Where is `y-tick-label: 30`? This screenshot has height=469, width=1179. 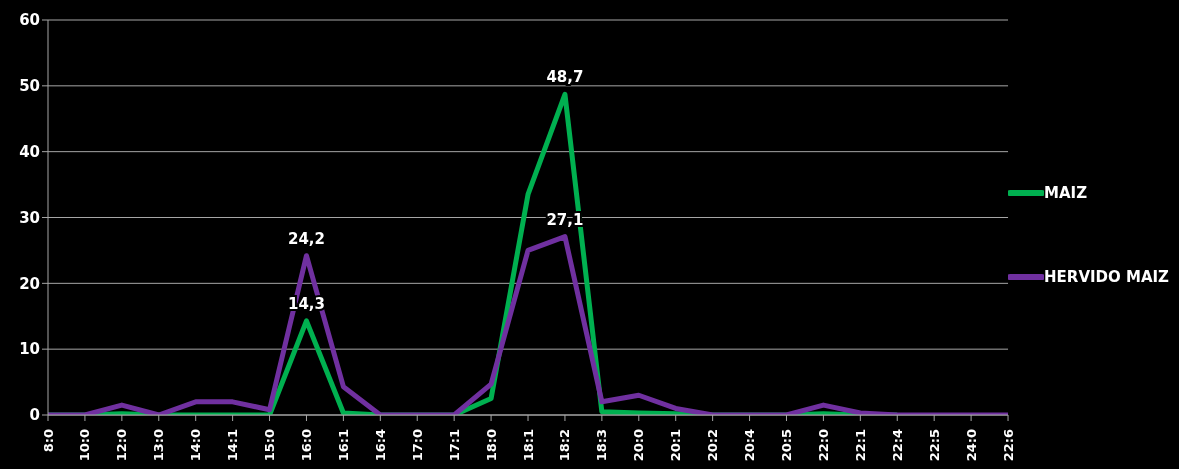
y-tick-label: 30 is located at coordinates (29, 217).